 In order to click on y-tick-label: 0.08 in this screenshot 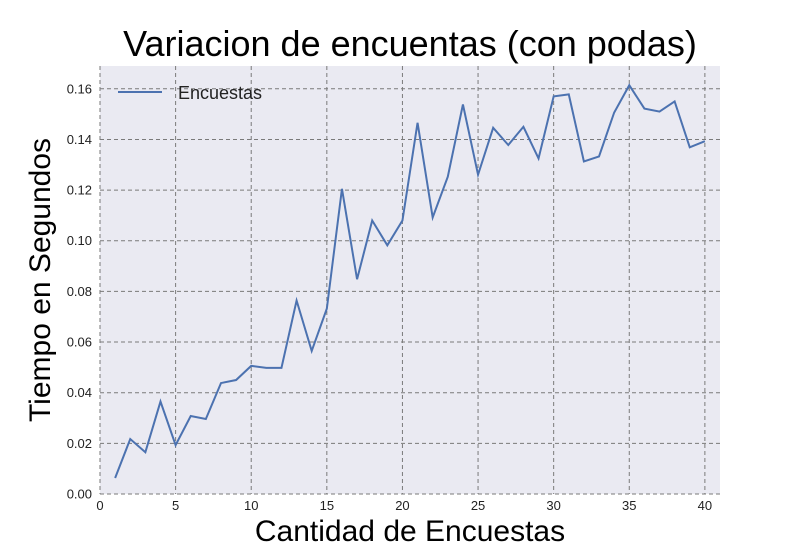, I will do `click(79, 291)`.